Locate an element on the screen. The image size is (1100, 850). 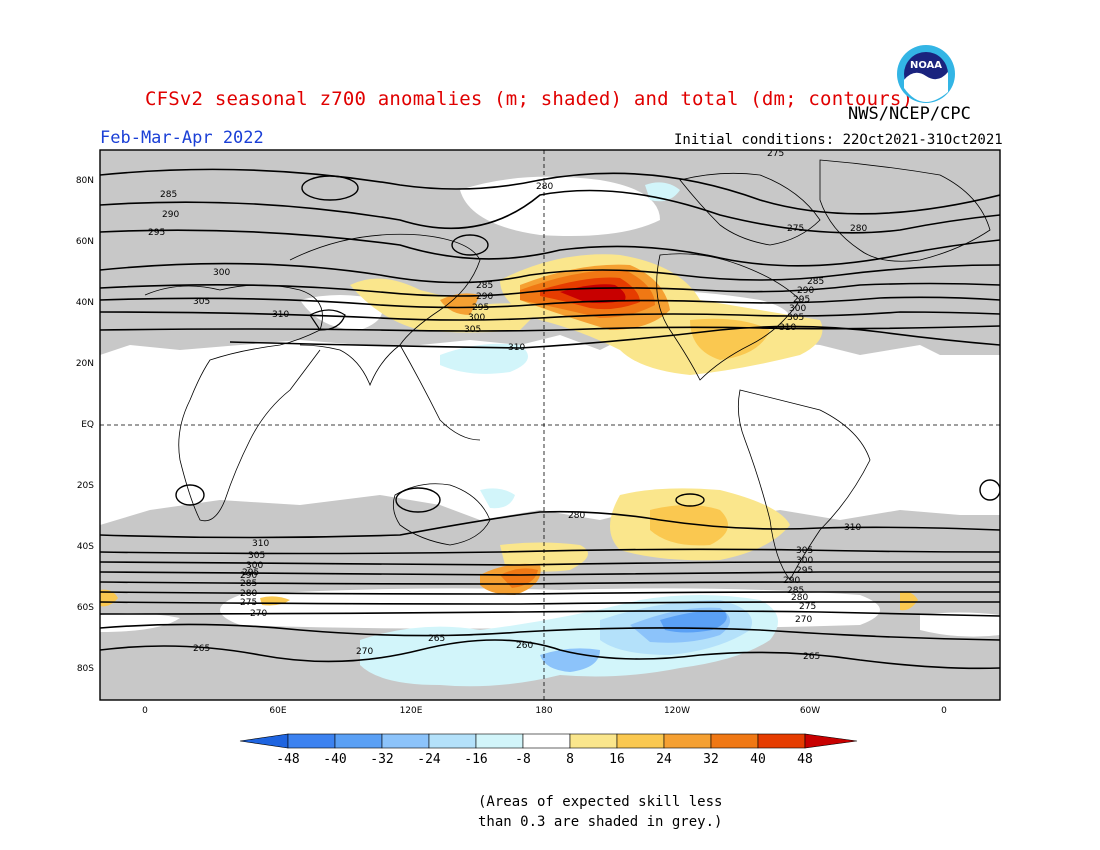
lon-label: 180 is located at coordinates (544, 711).